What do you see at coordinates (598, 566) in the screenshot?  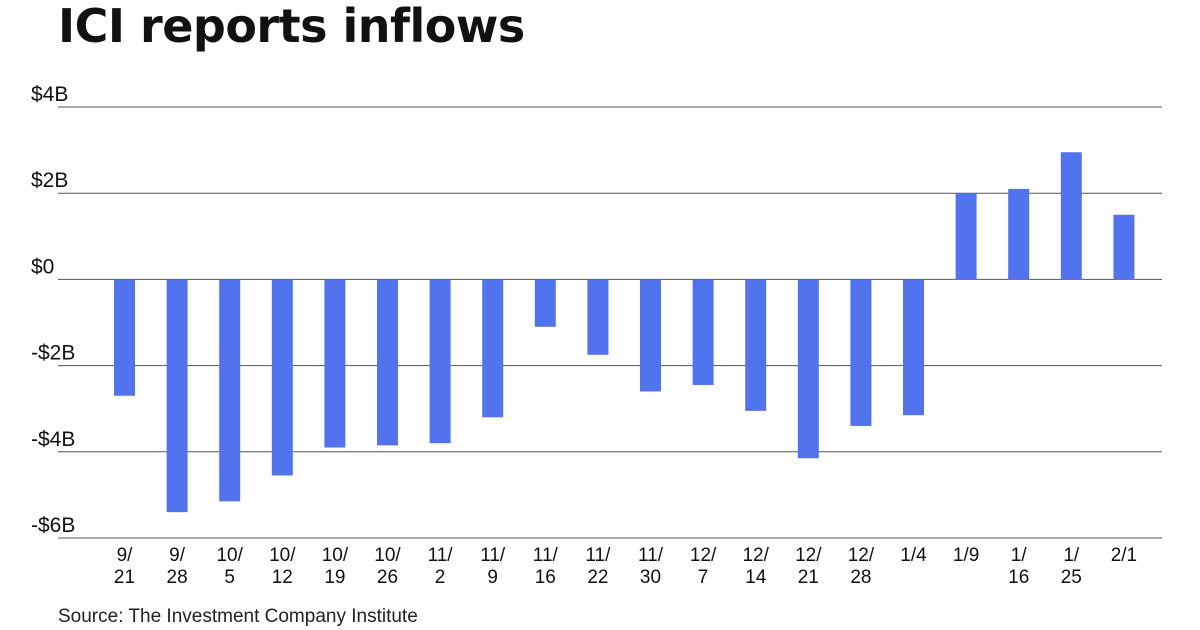 I see `x-tick-label: 11/22` at bounding box center [598, 566].